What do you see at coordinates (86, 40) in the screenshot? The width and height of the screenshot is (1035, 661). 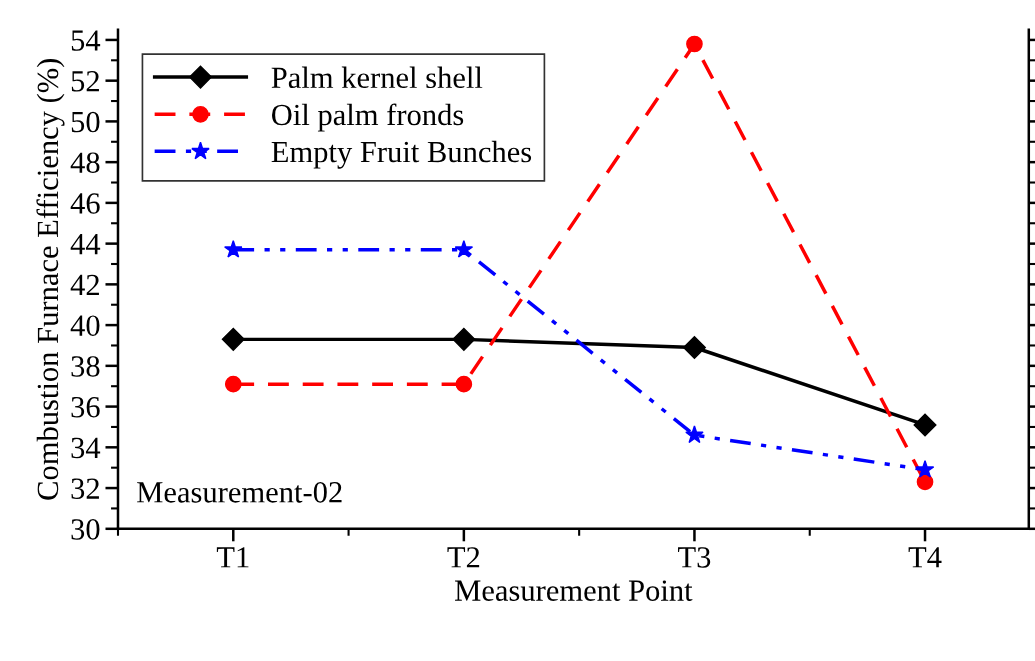 I see `y-tick-label: 54` at bounding box center [86, 40].